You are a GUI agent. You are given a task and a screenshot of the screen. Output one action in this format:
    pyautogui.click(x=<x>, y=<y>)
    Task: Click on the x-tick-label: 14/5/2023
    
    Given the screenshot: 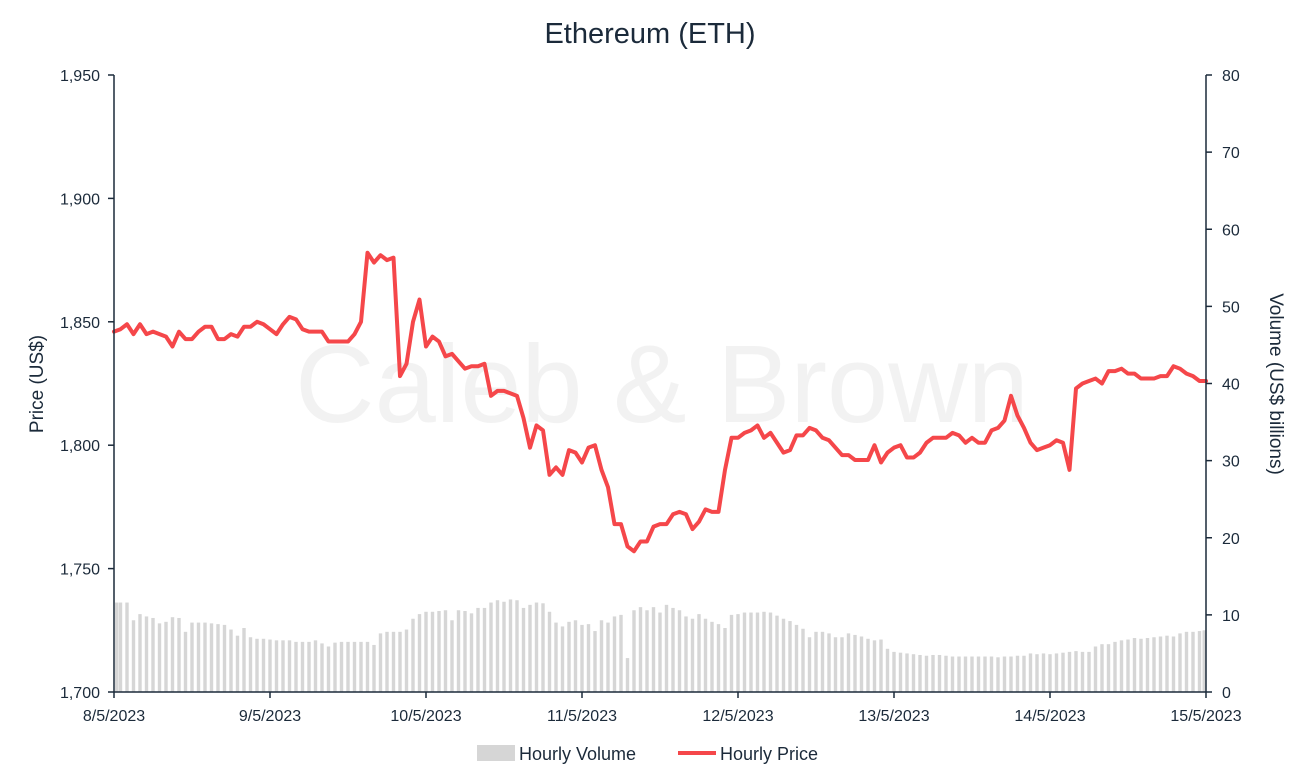 What is the action you would take?
    pyautogui.click(x=1049, y=716)
    